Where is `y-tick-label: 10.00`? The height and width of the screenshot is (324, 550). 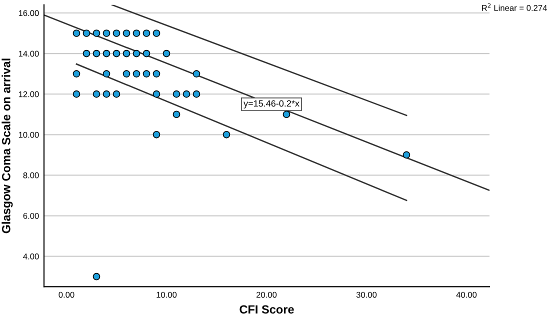
y-tick-label: 10.00 is located at coordinates (28, 135).